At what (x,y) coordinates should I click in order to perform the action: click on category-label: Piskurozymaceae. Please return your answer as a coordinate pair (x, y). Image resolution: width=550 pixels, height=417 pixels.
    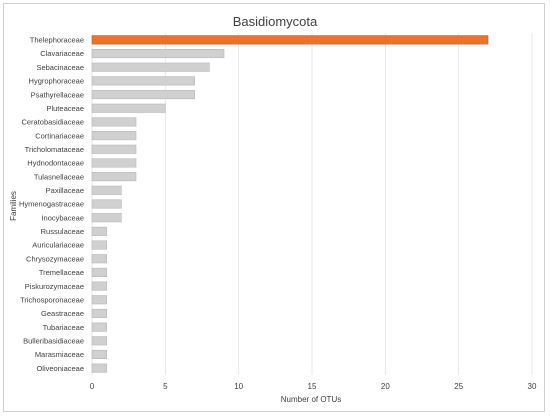
    Looking at the image, I should click on (54, 286).